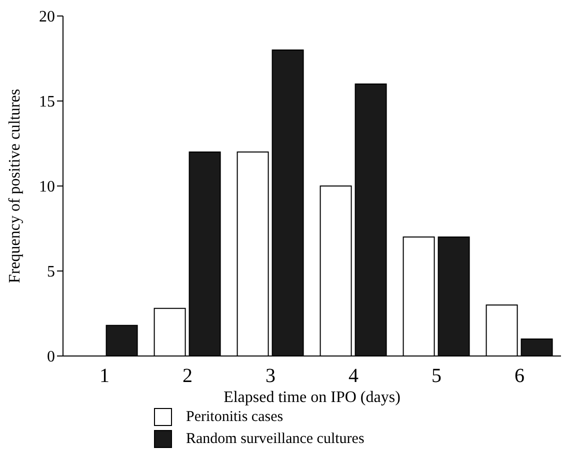 The image size is (569, 458). I want to click on x-tick-label: 1, so click(105, 376).